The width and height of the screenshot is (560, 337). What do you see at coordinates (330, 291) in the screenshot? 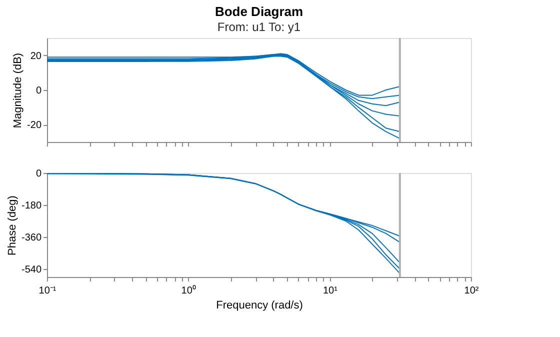
I see `x-tick-label: 10¹` at bounding box center [330, 291].